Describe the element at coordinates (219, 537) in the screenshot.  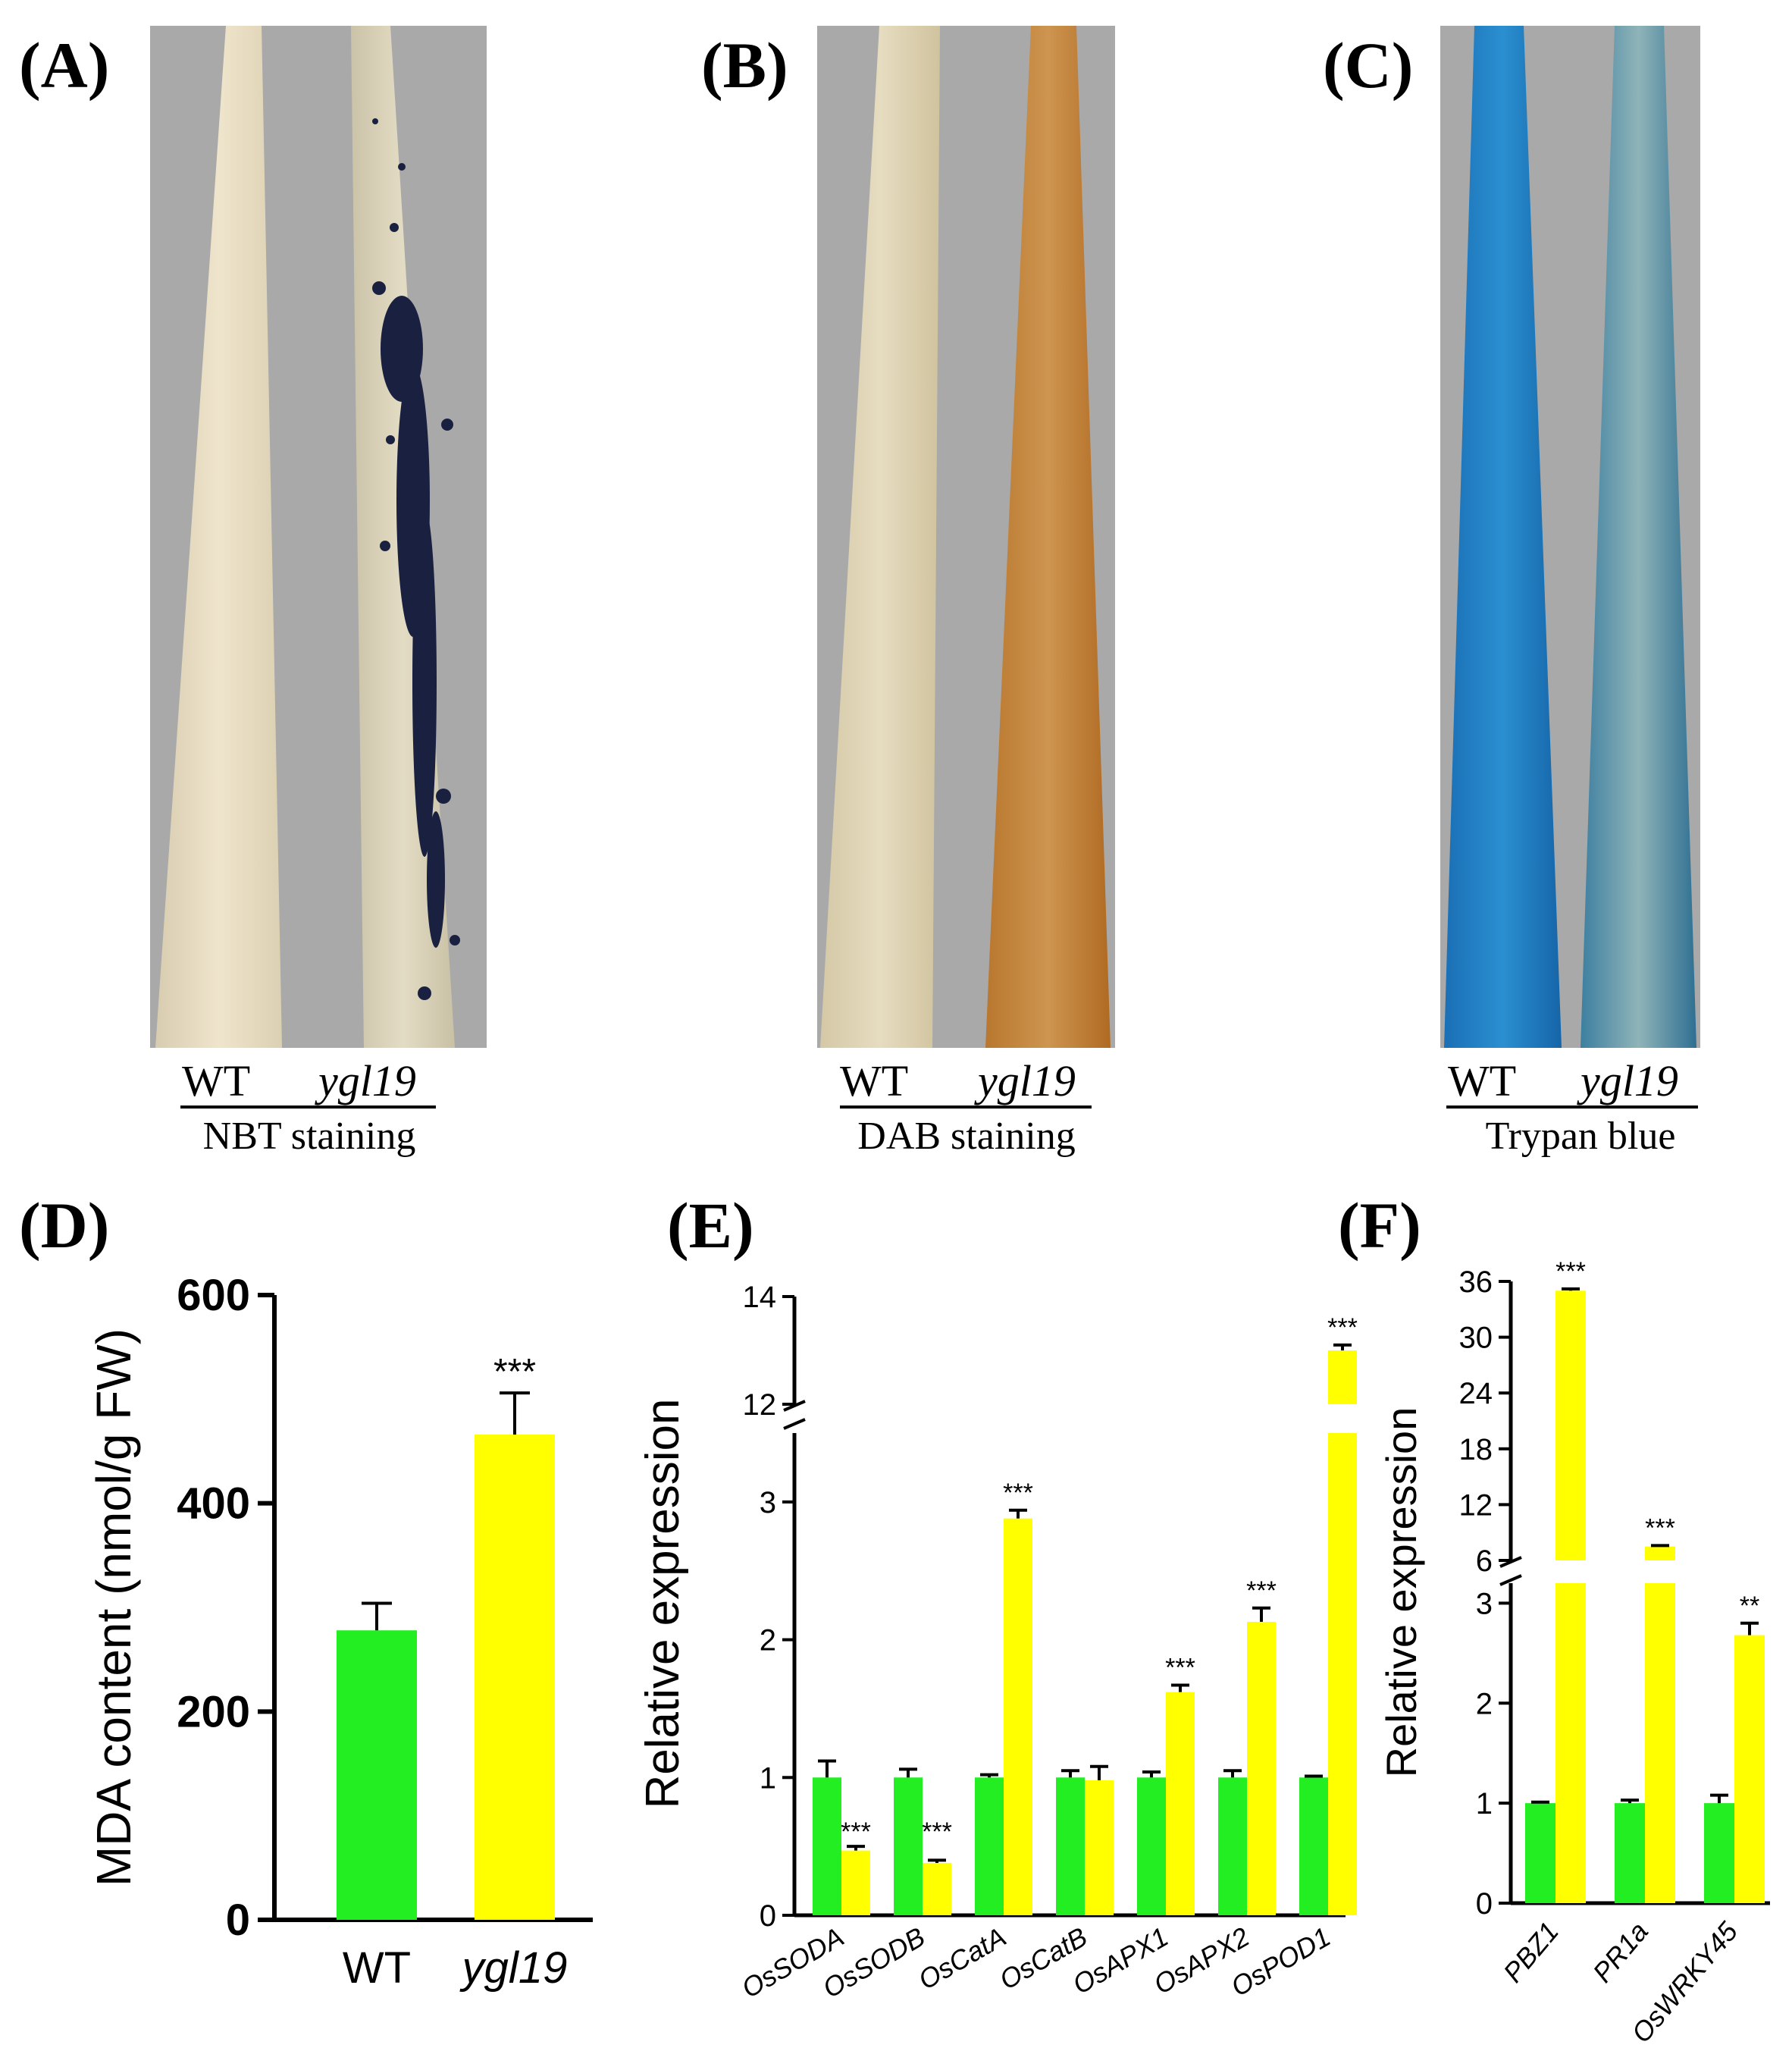
I see `wt-leaf-nbt` at that location.